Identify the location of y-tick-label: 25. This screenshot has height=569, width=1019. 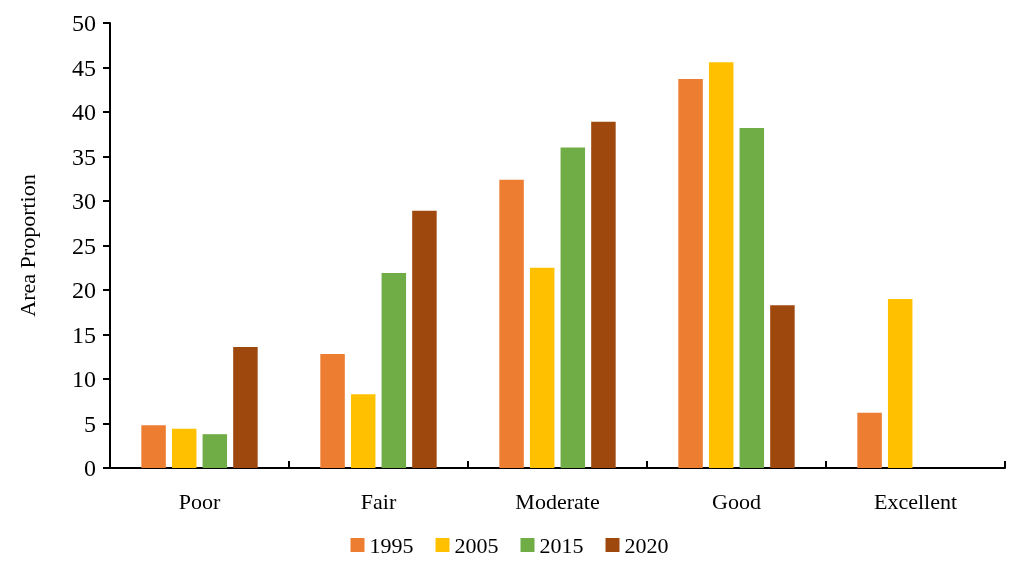
(84, 245).